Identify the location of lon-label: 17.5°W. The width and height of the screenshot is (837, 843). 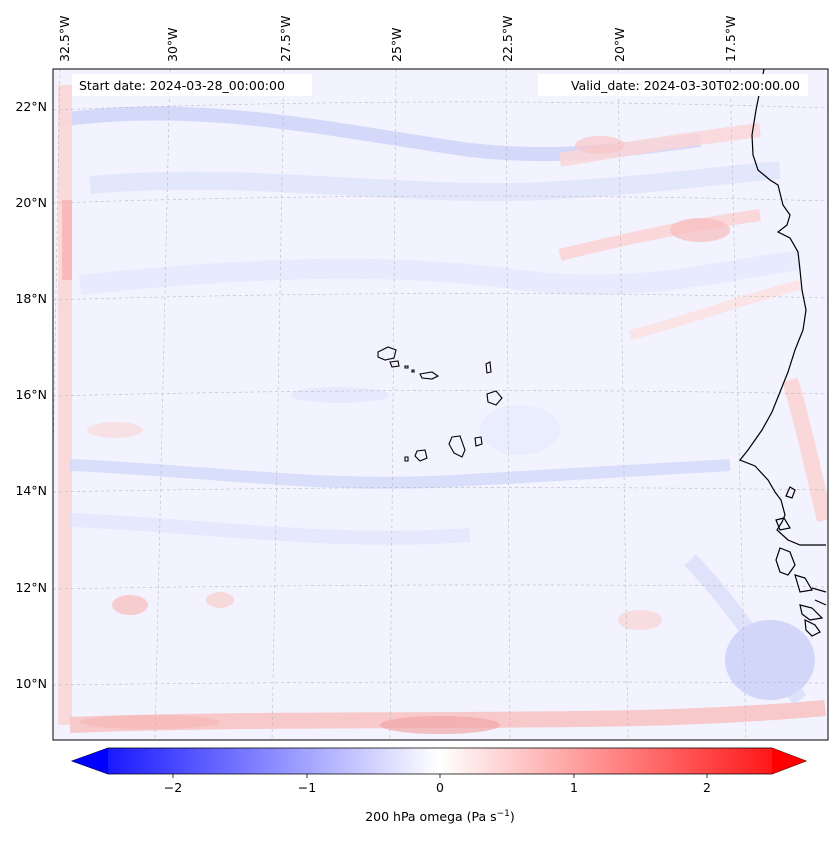
(730, 39).